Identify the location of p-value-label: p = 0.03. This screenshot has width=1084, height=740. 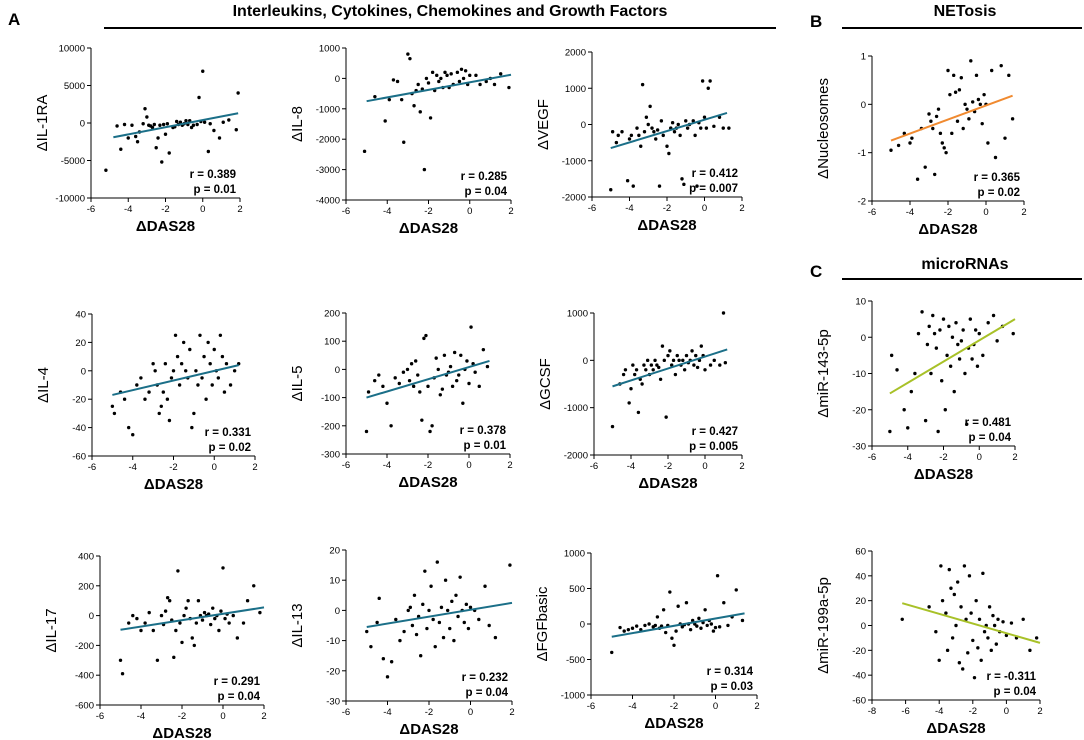
(731, 687).